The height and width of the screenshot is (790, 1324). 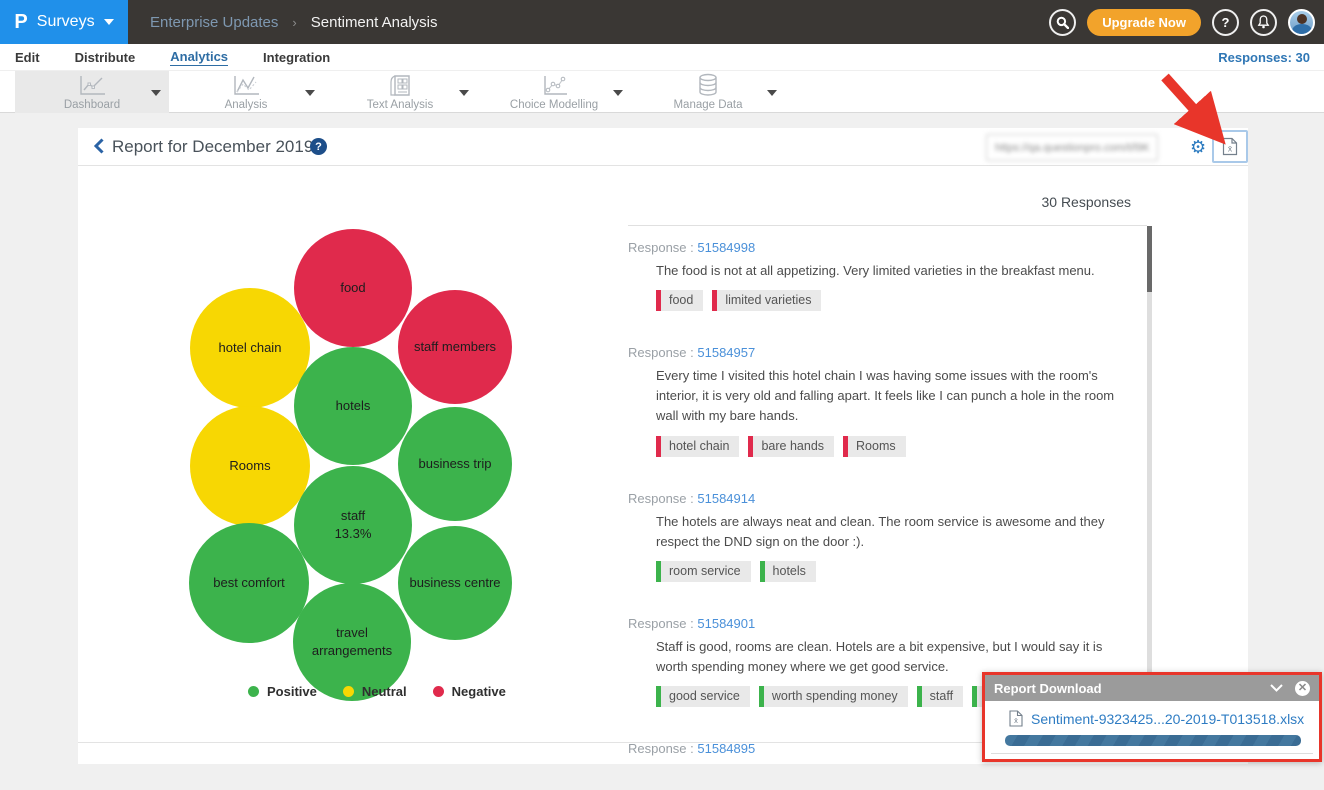 I want to click on response-id-link: 51584914, so click(x=726, y=498).